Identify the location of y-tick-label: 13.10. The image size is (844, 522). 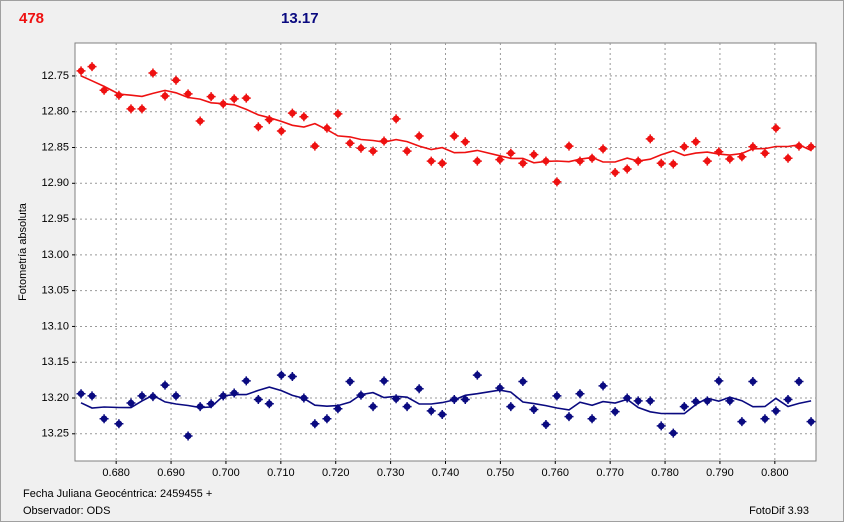
(55, 326).